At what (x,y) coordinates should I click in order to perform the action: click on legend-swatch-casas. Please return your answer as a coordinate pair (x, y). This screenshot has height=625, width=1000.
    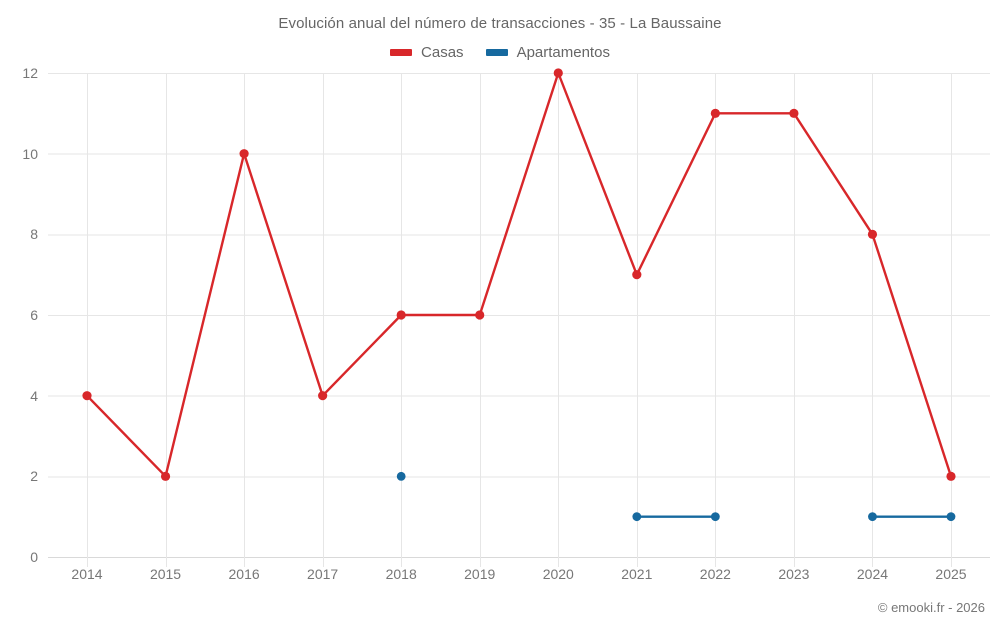
    Looking at the image, I should click on (401, 52).